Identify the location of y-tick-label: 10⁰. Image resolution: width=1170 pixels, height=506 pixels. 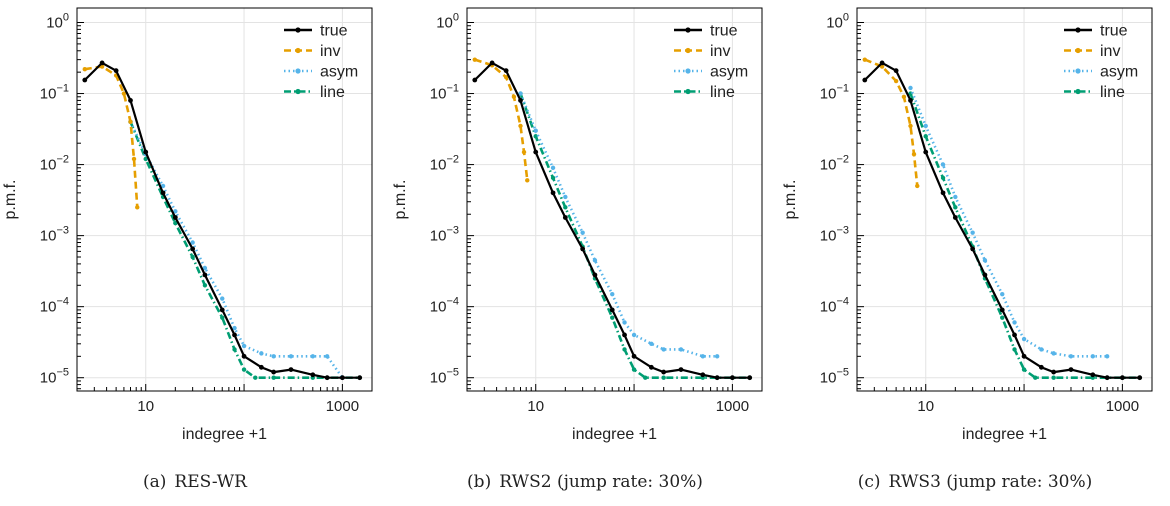
(57, 22).